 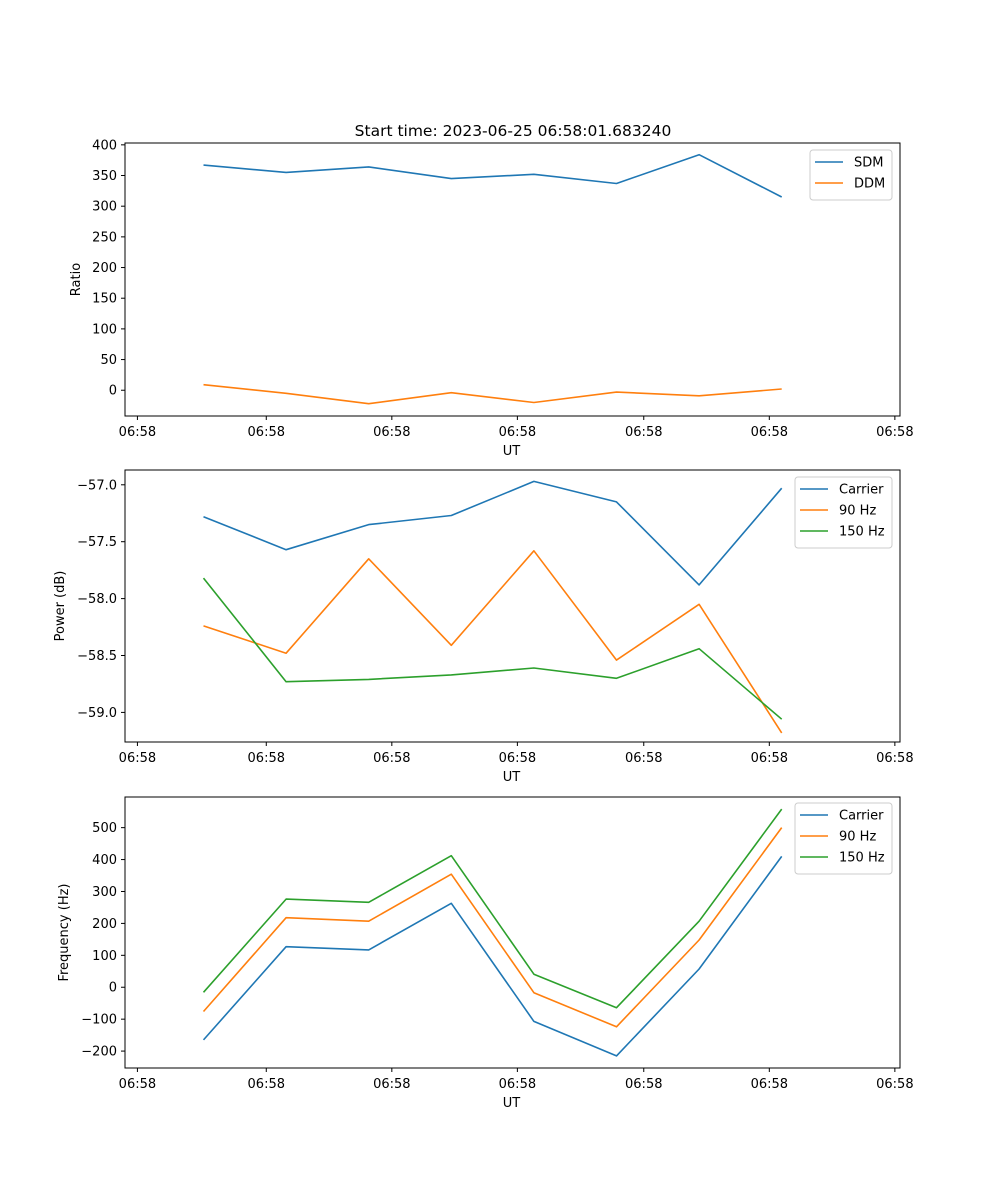 What do you see at coordinates (97, 485) in the screenshot?
I see `y-tick-label: −57.0` at bounding box center [97, 485].